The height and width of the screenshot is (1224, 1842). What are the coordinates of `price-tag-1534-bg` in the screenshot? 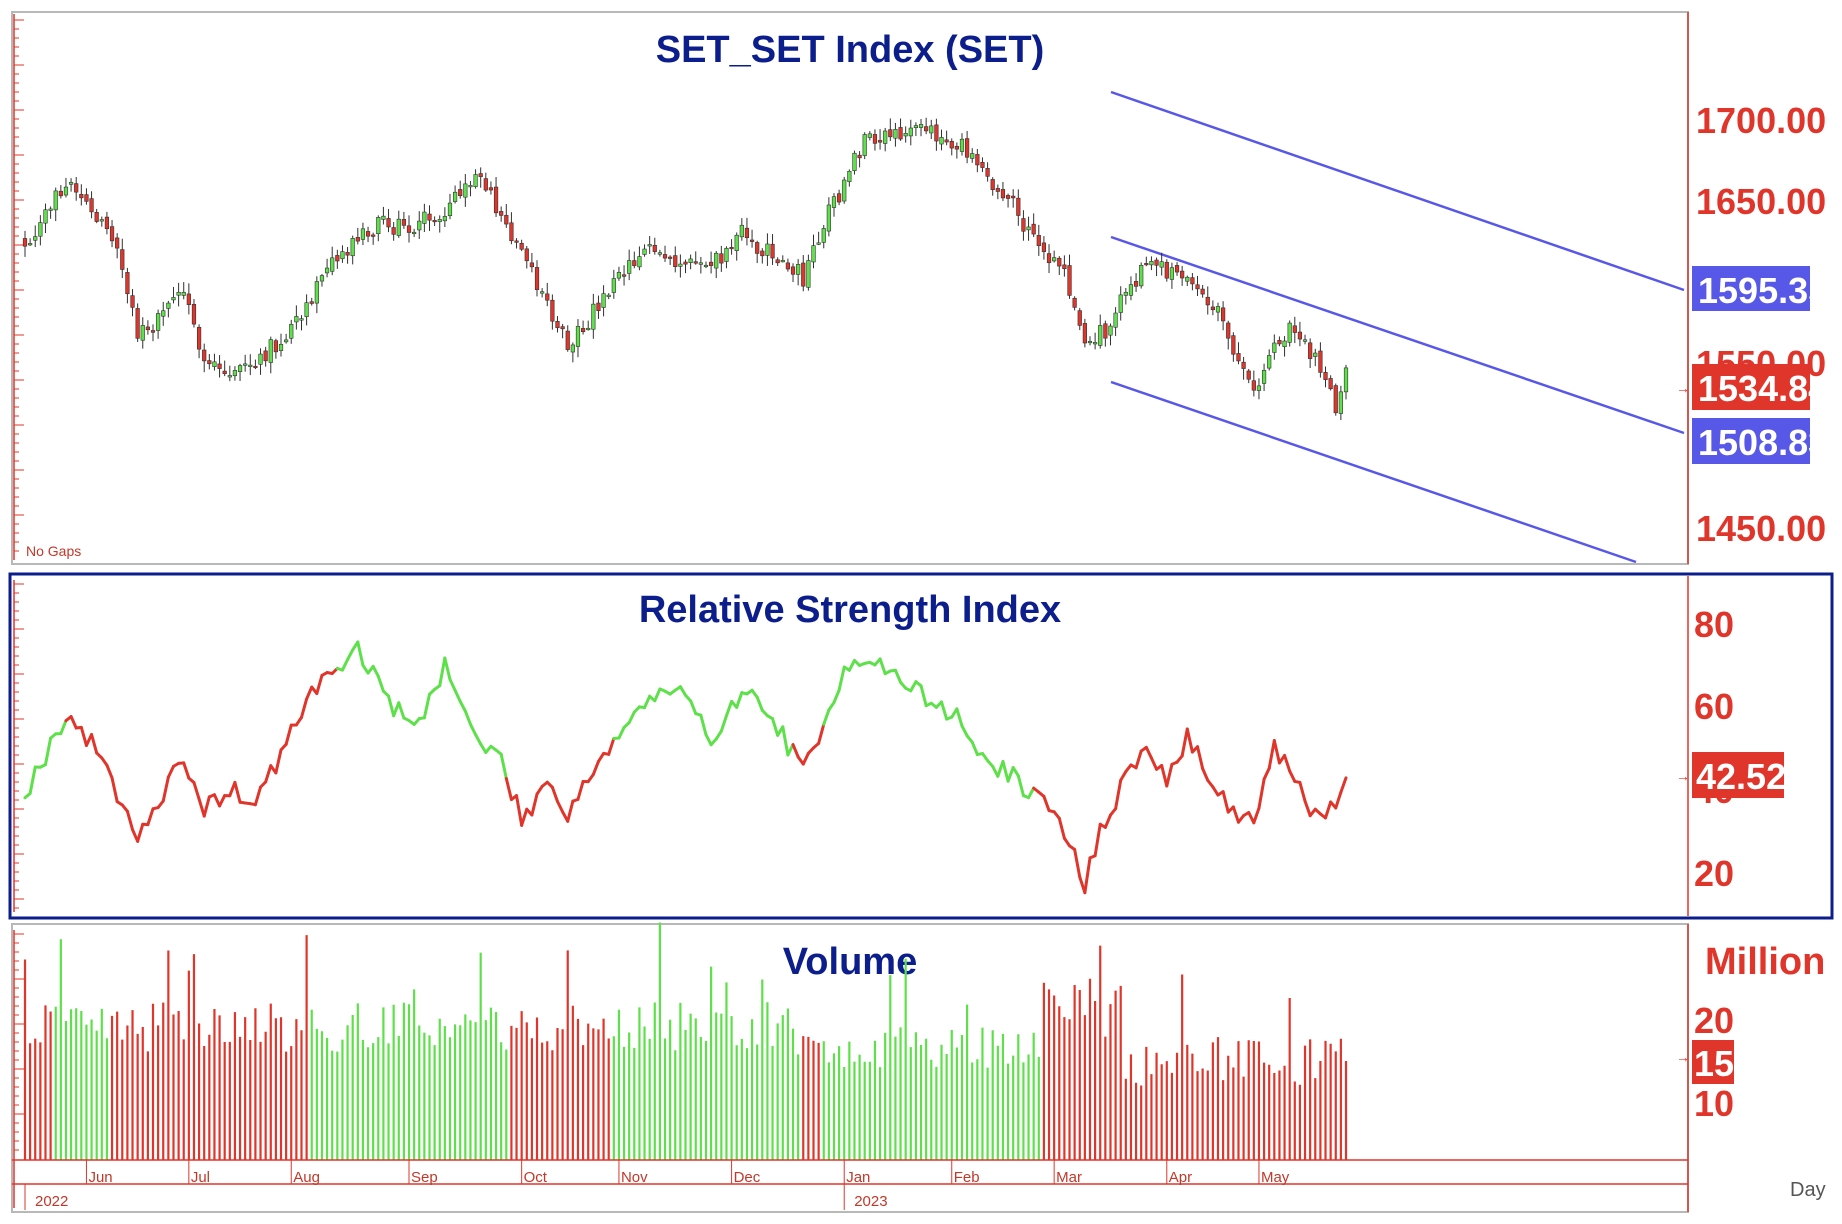 It's located at (1751, 387).